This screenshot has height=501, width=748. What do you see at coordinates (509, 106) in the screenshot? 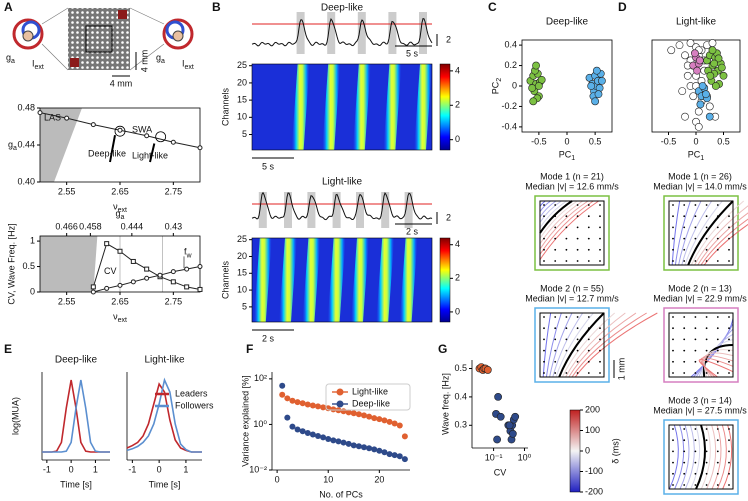
I see `y-tick-label: -0.2` at bounding box center [509, 106].